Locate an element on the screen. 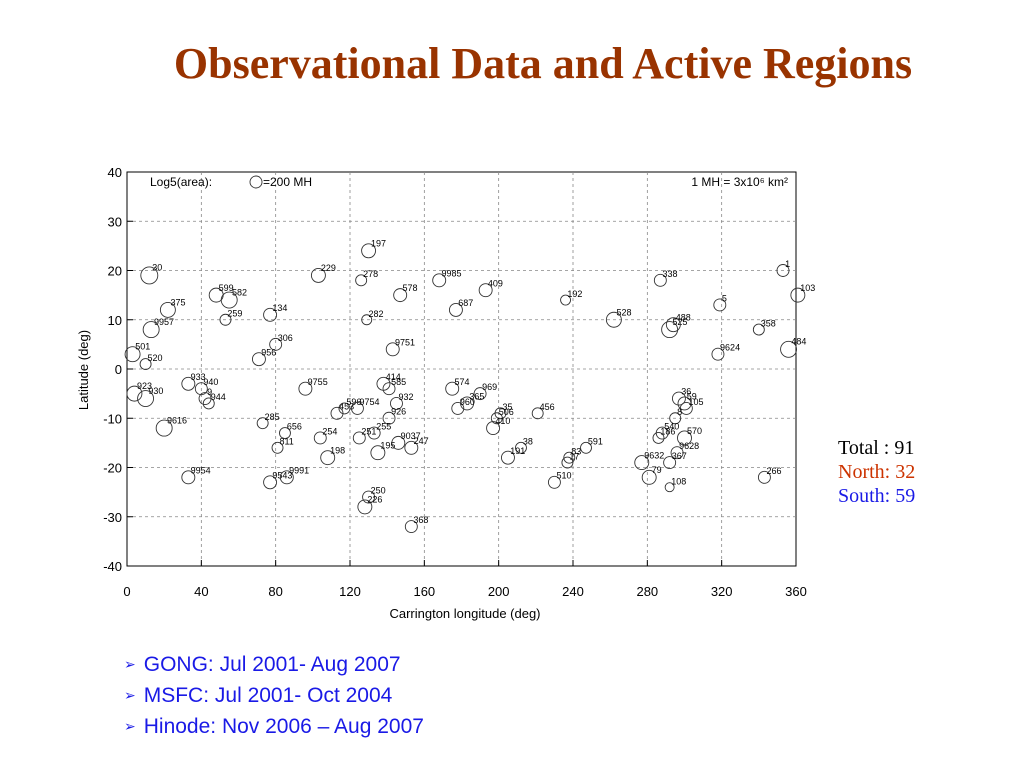 The height and width of the screenshot is (768, 1024). x-tick-label: 160 is located at coordinates (424, 591).